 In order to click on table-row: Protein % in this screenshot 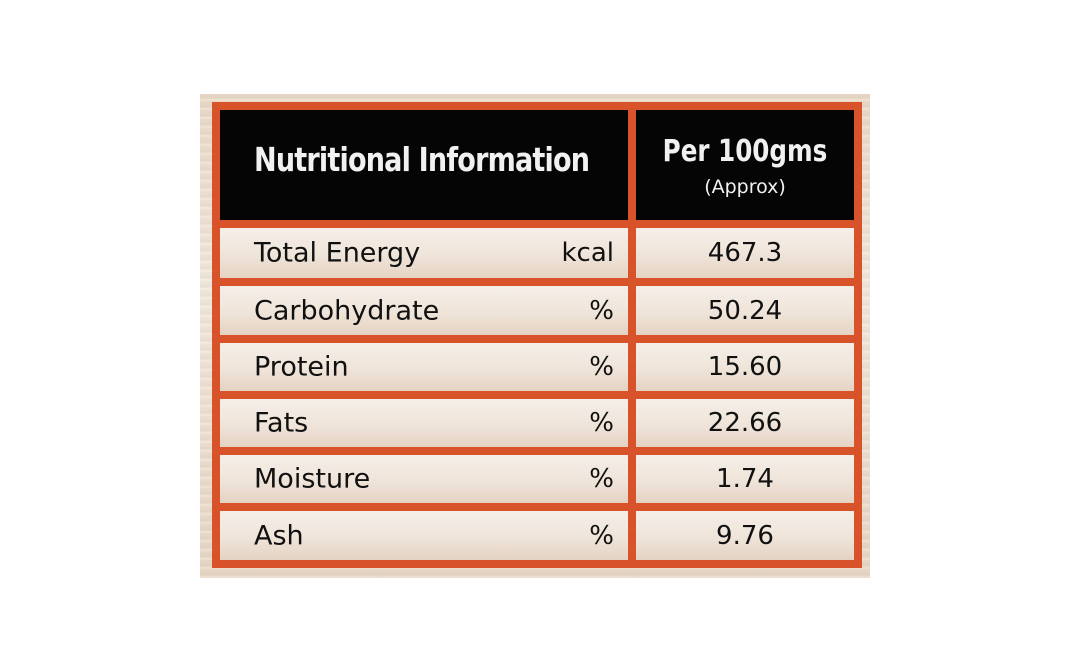, I will do `click(424, 367)`.